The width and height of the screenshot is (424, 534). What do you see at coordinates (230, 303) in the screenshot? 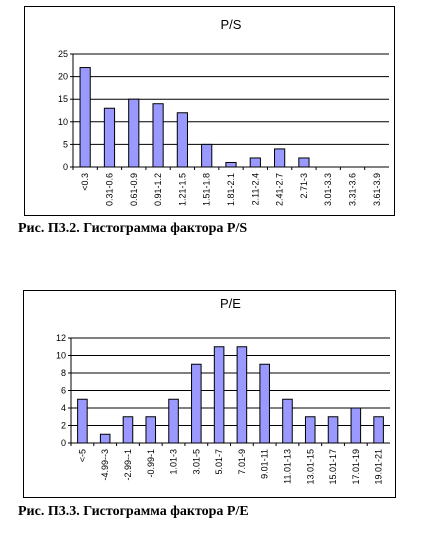
I see `chart-title: P/E` at bounding box center [230, 303].